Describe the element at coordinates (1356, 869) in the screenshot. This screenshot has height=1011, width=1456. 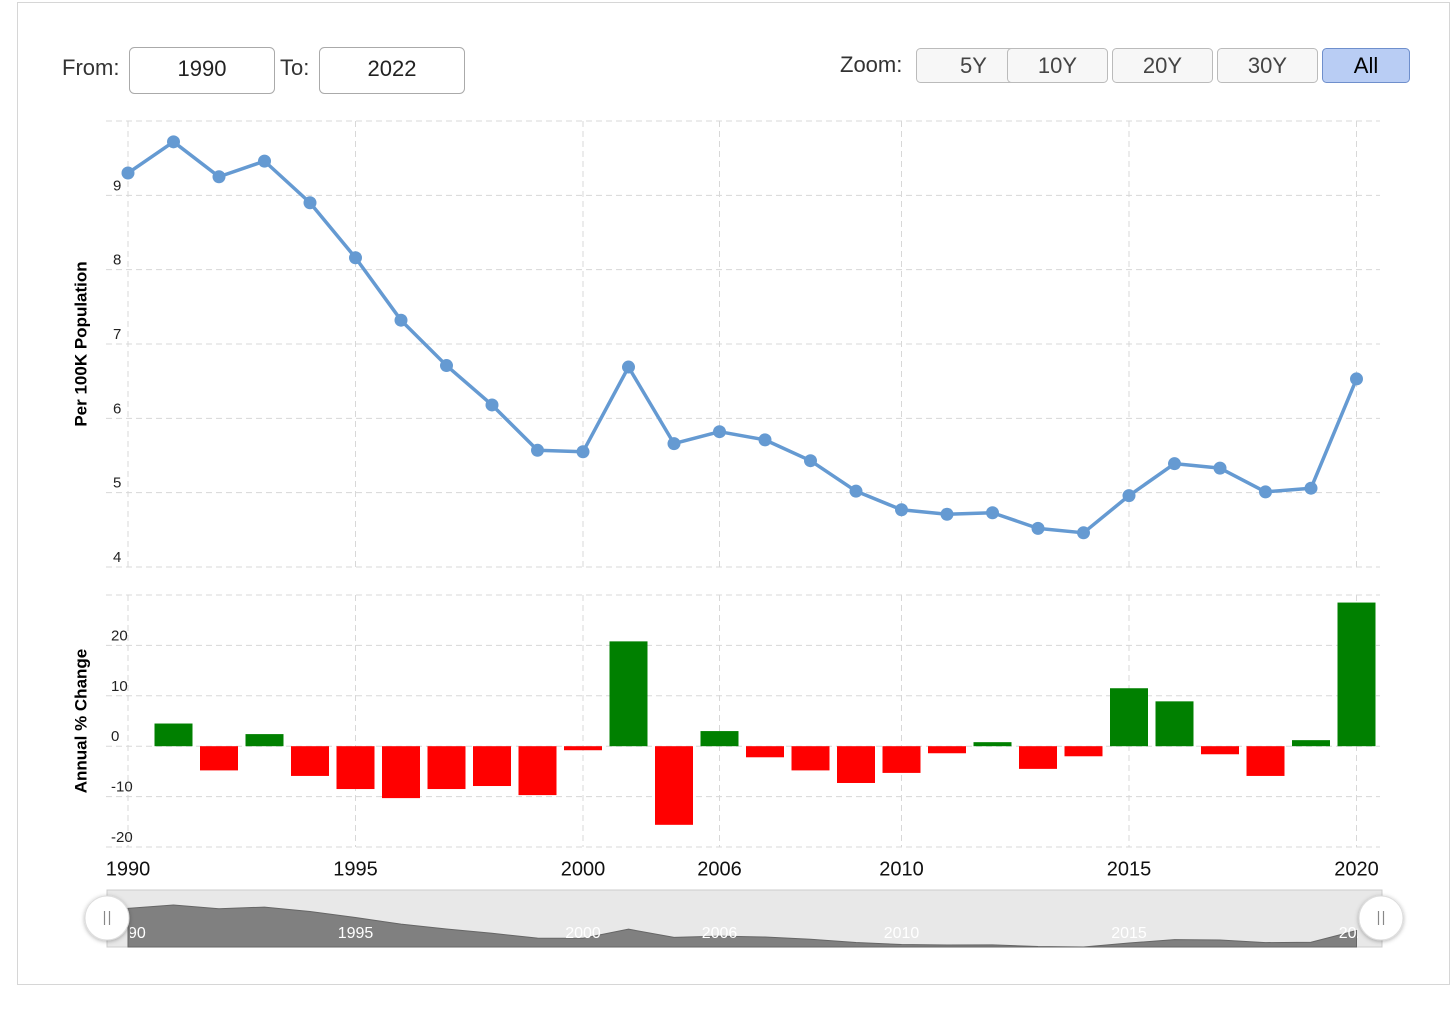
I see `x-tick-label: 2020` at that location.